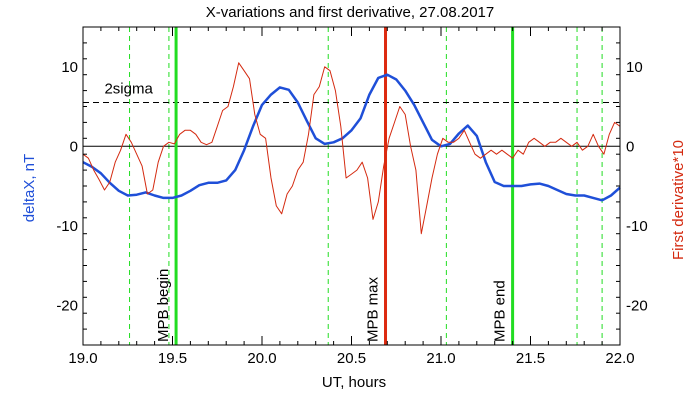 The image size is (700, 400). Describe the element at coordinates (630, 146) in the screenshot. I see `y-tick-label-right: 0` at that location.